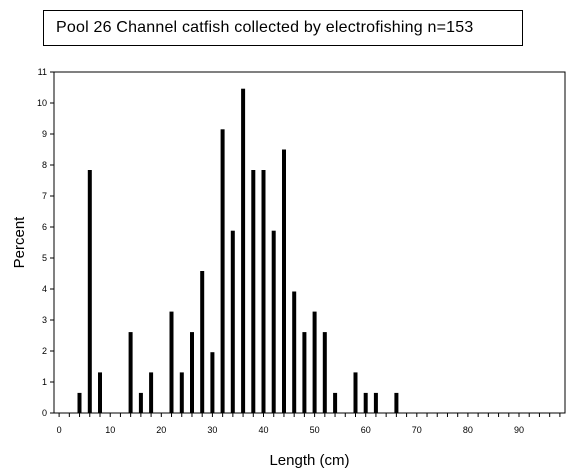 The height and width of the screenshot is (475, 570). Describe the element at coordinates (42, 103) in the screenshot. I see `y-tick-label: 10` at that location.